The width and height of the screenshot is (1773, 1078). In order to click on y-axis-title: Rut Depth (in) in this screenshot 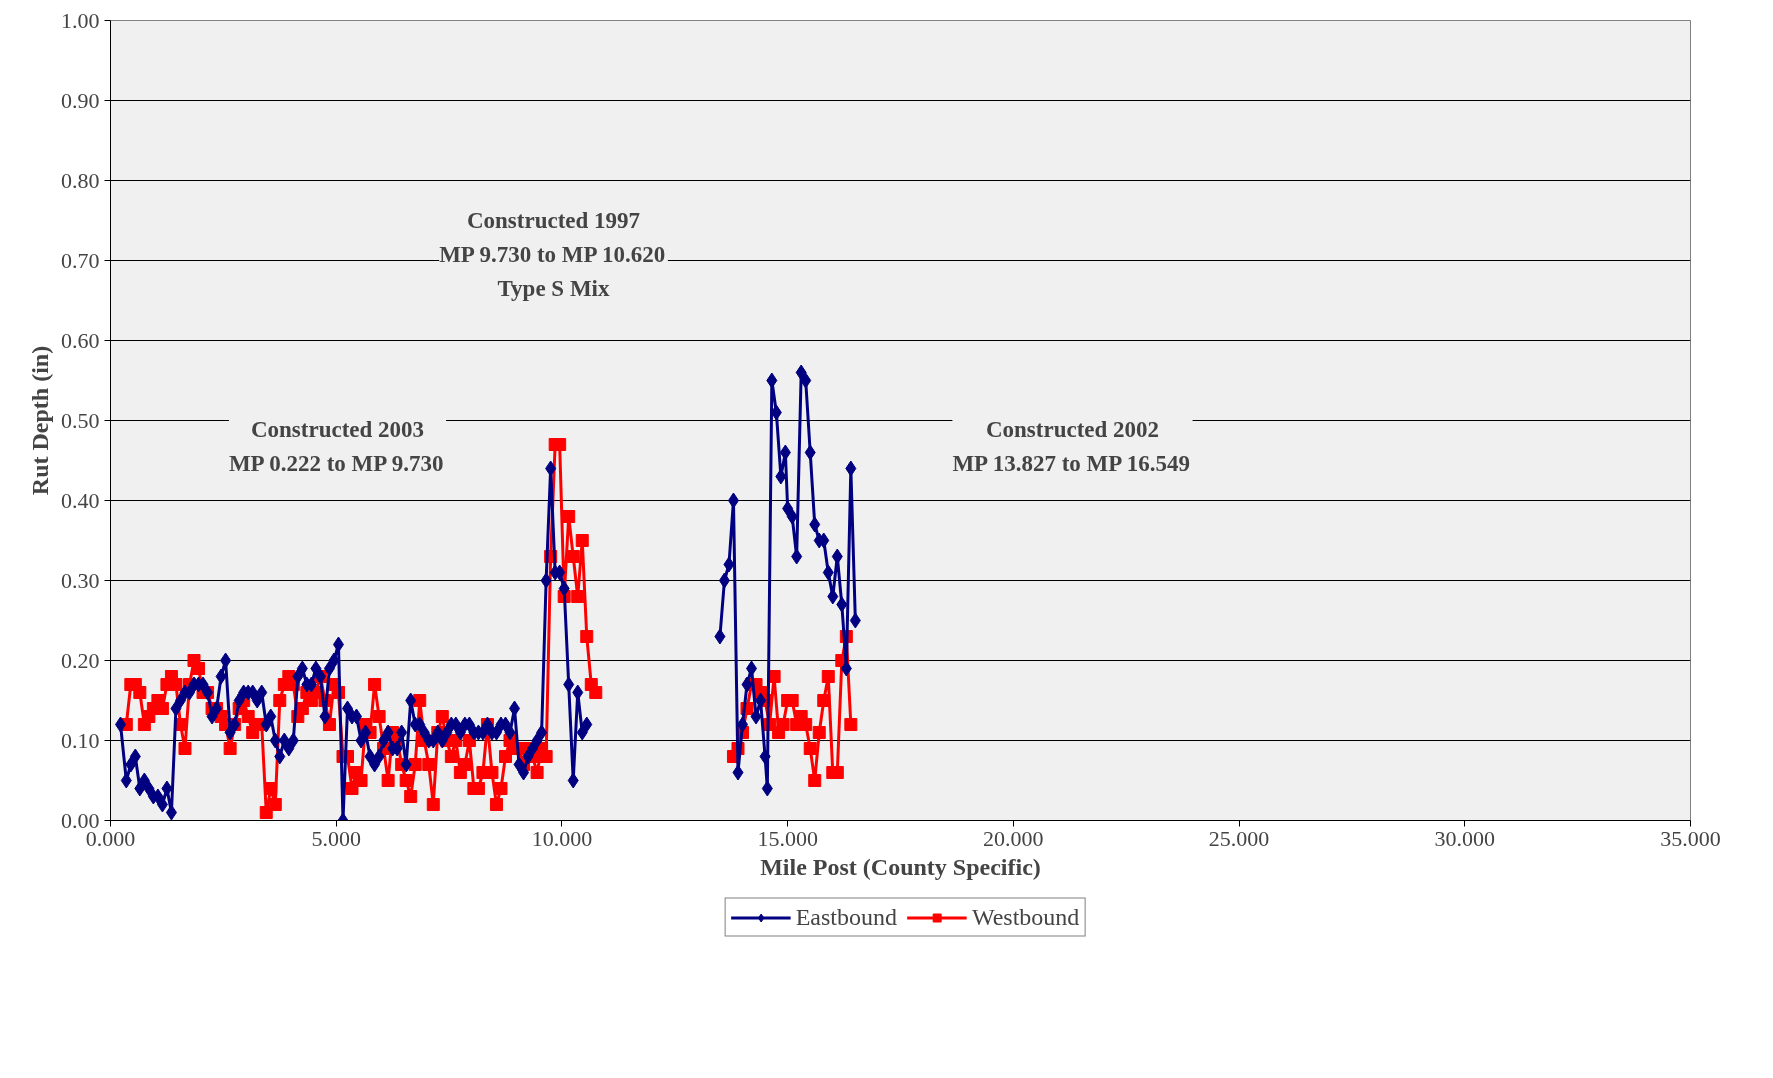, I will do `click(40, 420)`.